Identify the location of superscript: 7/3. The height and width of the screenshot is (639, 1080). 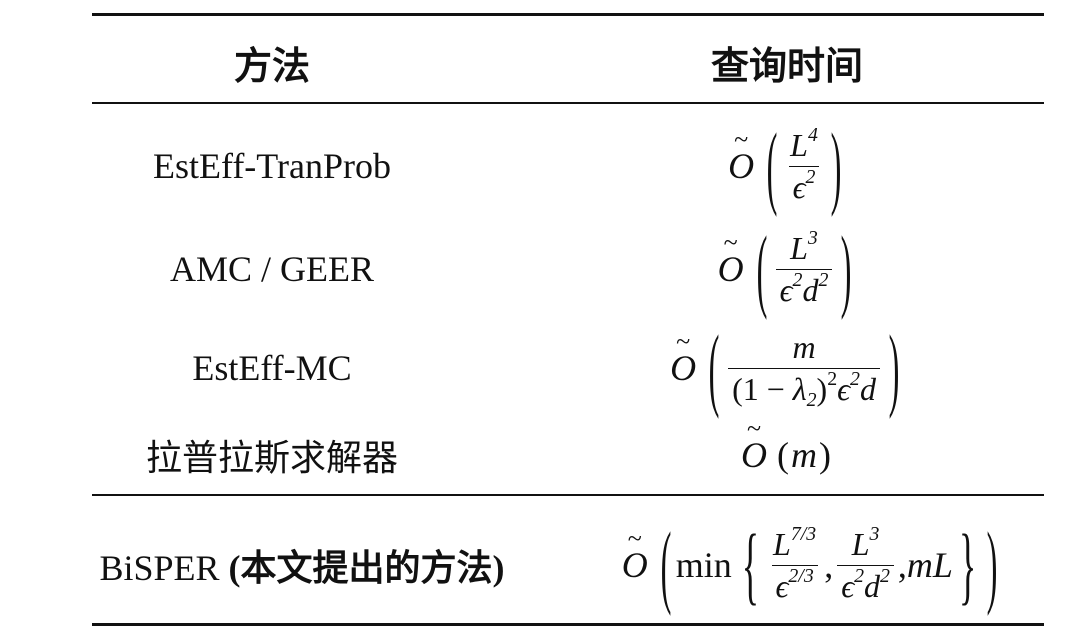
(803, 533).